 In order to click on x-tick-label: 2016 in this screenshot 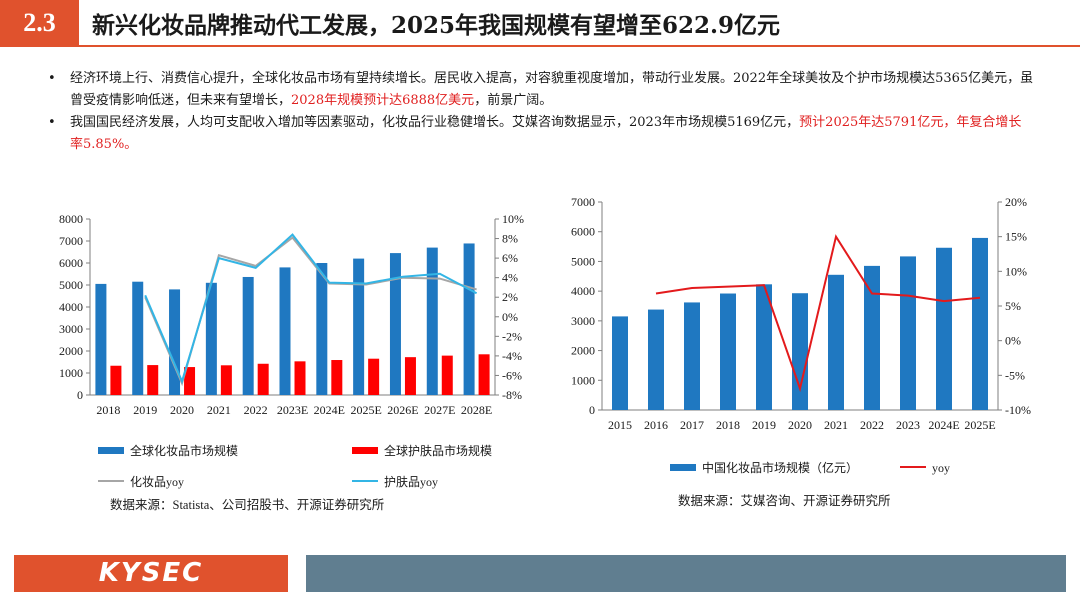, I will do `click(656, 425)`.